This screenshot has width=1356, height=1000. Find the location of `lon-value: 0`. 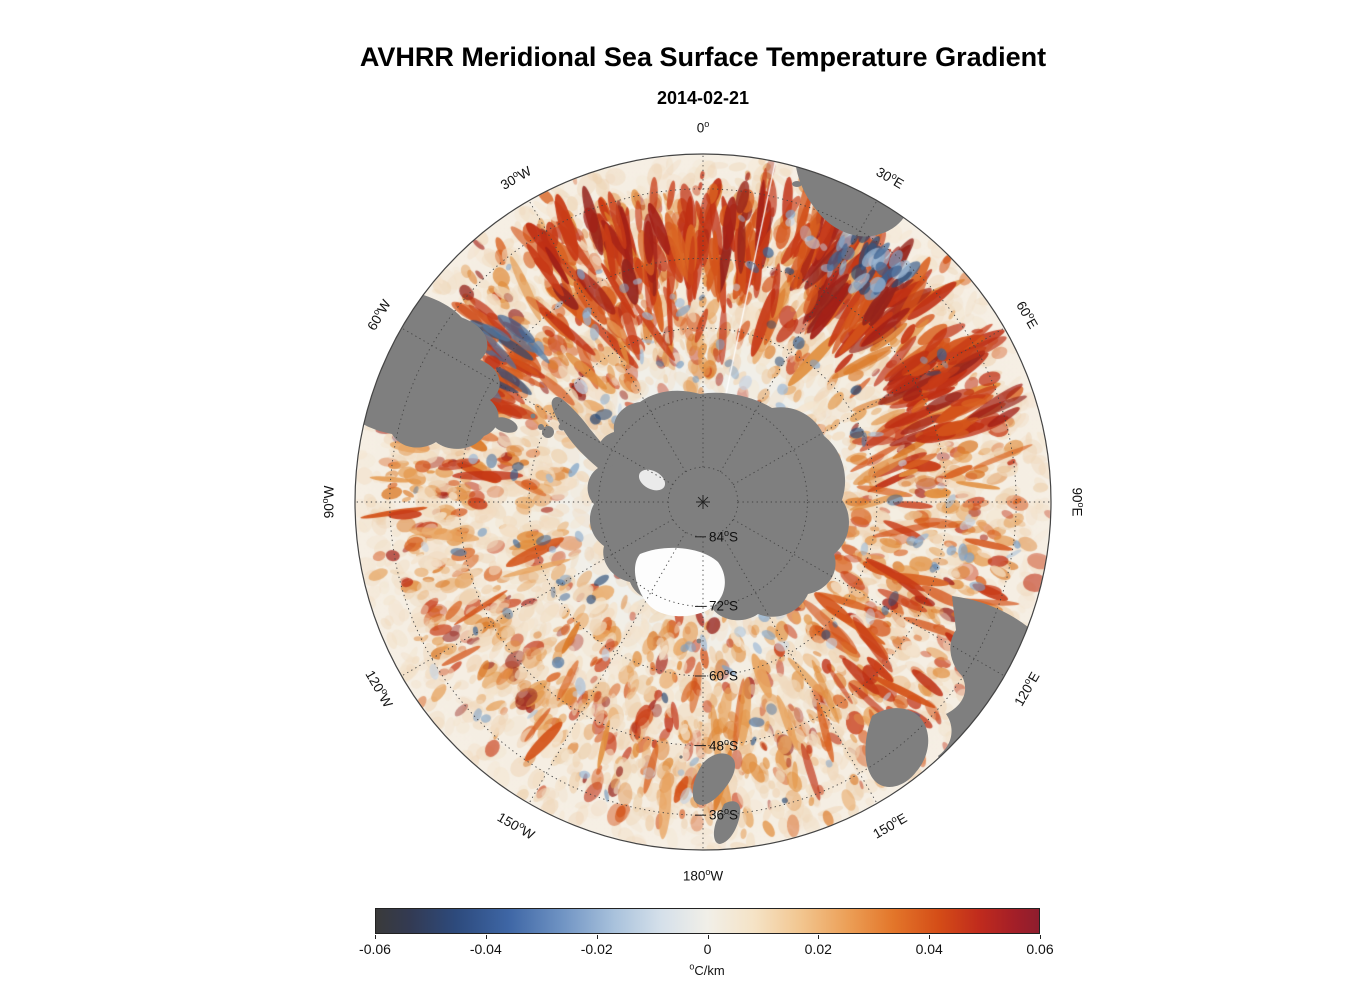

lon-value: 0 is located at coordinates (700, 128).